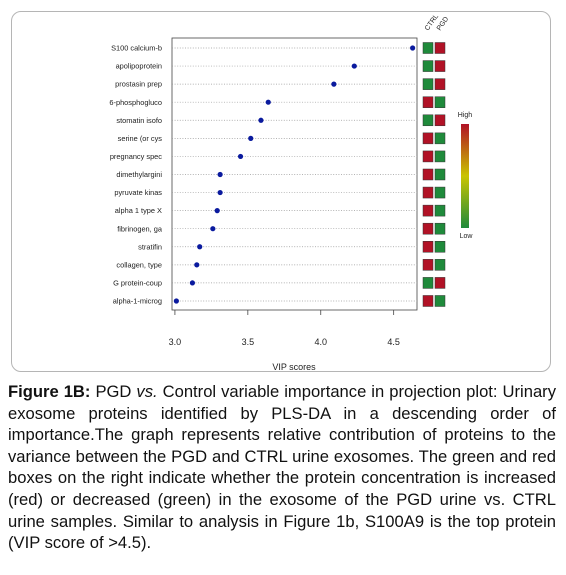  What do you see at coordinates (147, 391) in the screenshot?
I see `caption-vs: vs.` at bounding box center [147, 391].